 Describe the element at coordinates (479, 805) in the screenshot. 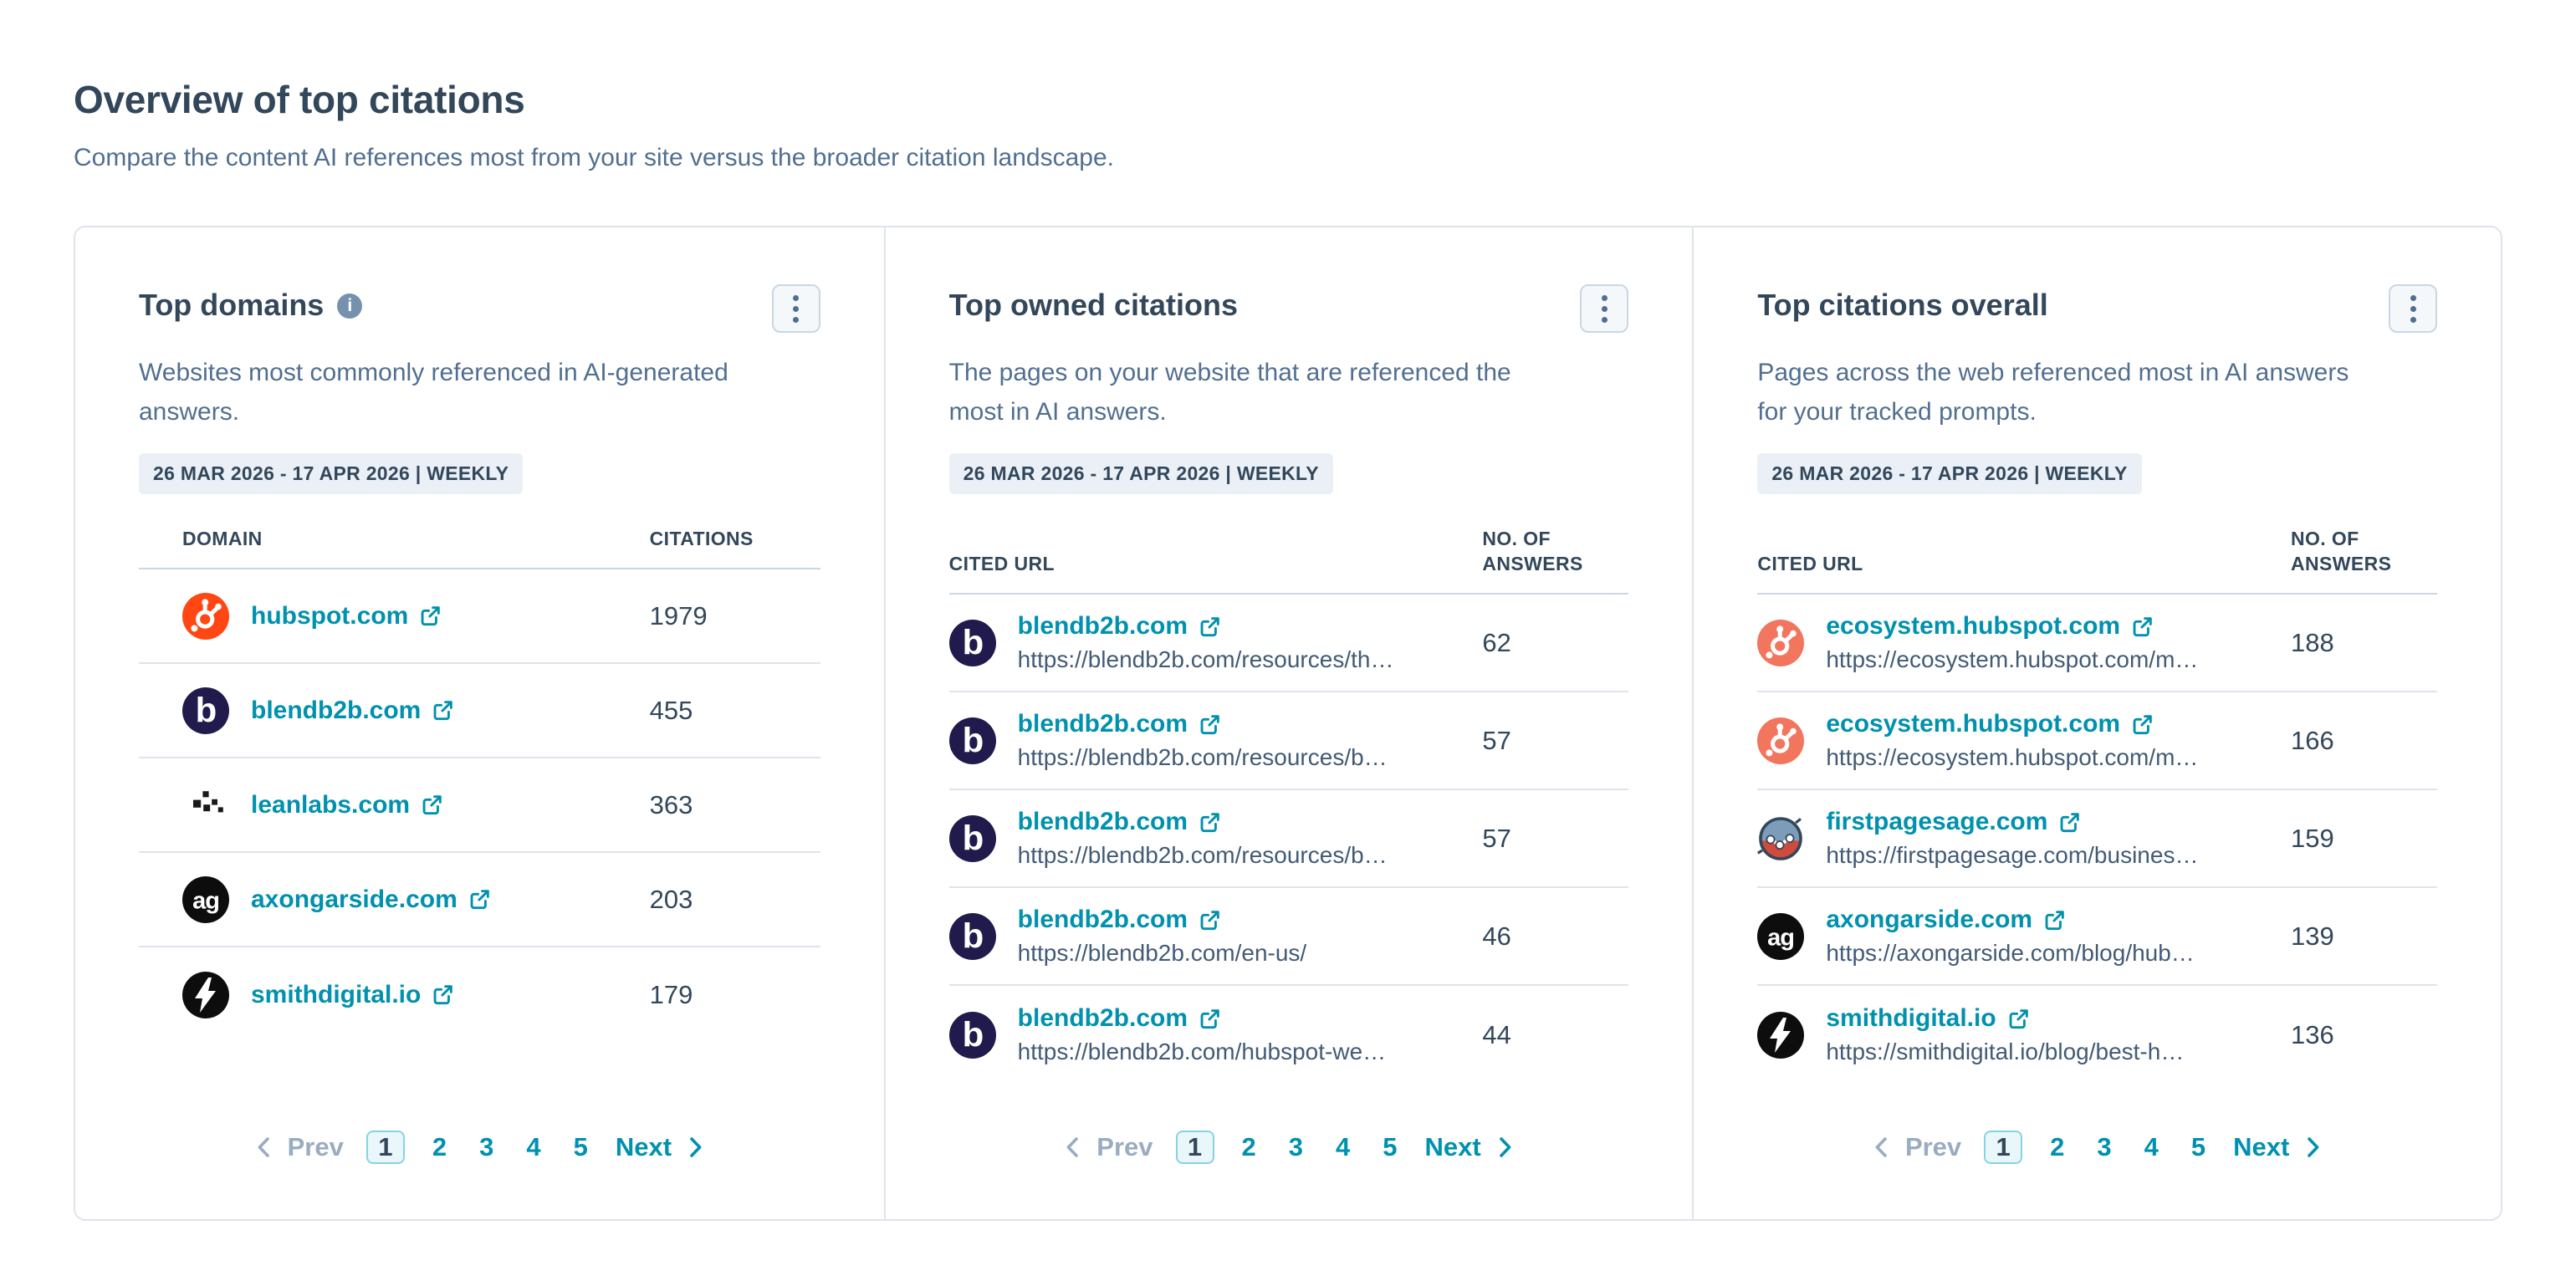

I see `table-row: leanlabs.com 363` at that location.